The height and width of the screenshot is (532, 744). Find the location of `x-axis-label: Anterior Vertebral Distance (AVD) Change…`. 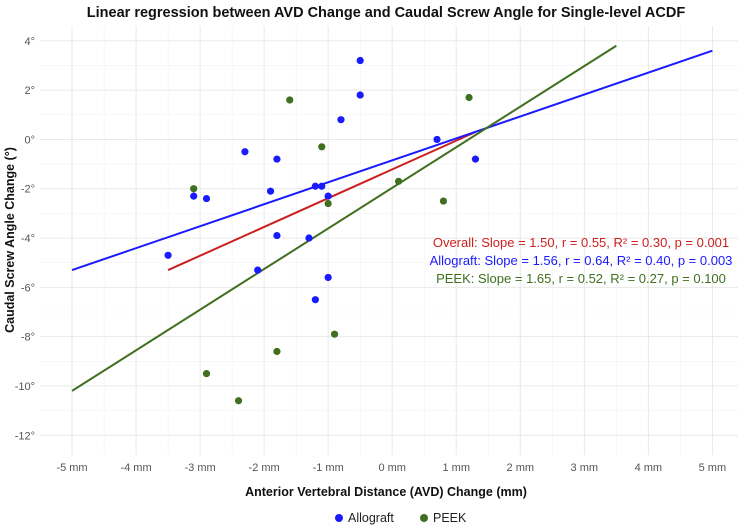

x-axis-label: Anterior Vertebral Distance (AVD) Change… is located at coordinates (386, 492).